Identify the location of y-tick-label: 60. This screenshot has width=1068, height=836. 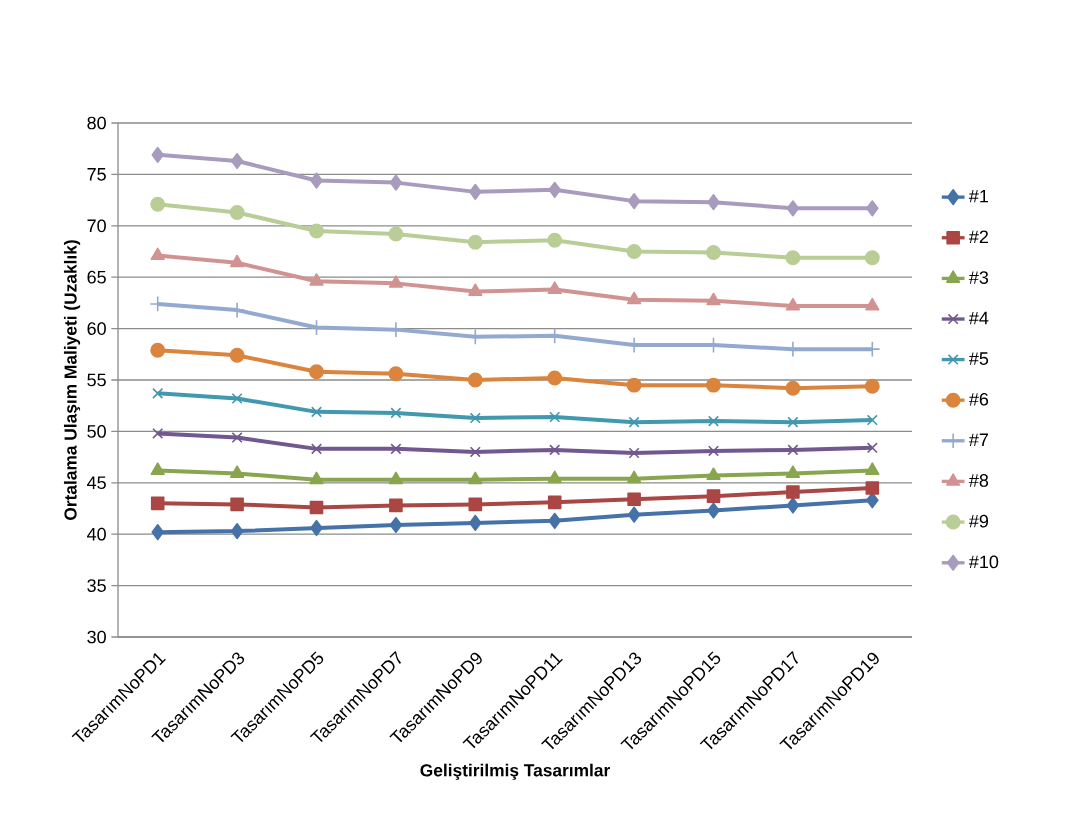
(96, 328).